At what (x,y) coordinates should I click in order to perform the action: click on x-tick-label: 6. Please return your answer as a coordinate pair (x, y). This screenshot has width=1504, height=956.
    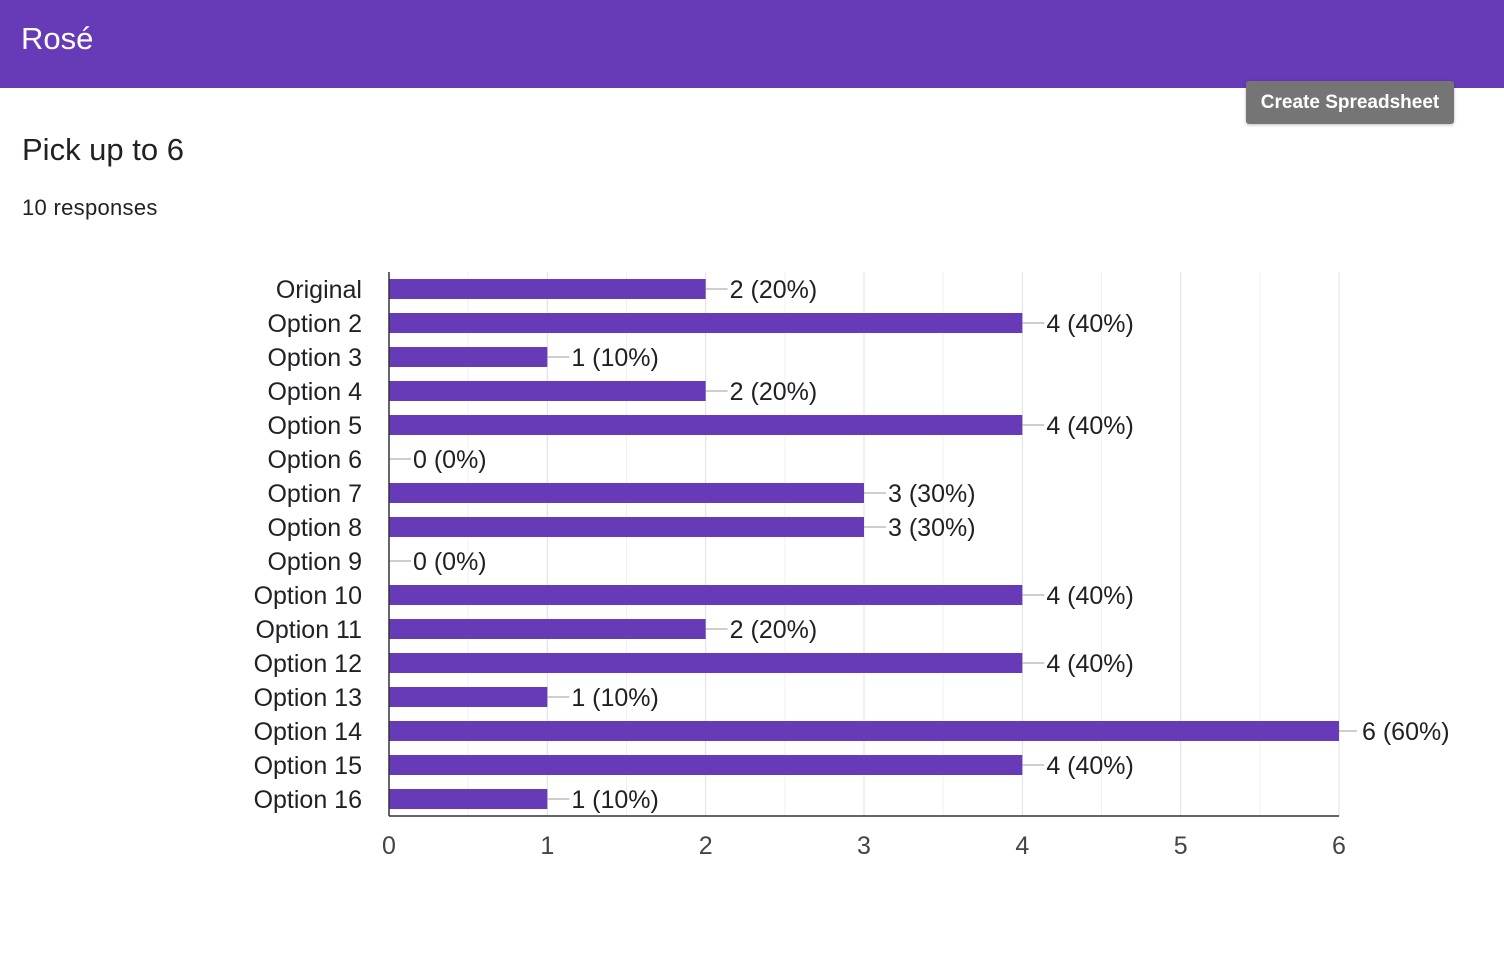
    Looking at the image, I should click on (1339, 846).